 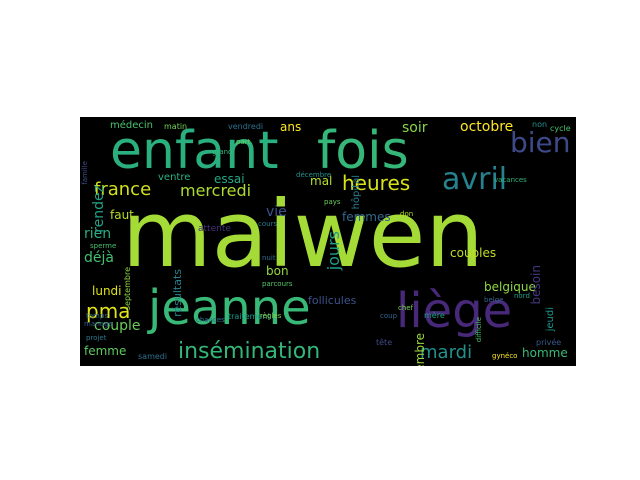 What do you see at coordinates (96, 338) in the screenshot?
I see `cloud-word: projet` at bounding box center [96, 338].